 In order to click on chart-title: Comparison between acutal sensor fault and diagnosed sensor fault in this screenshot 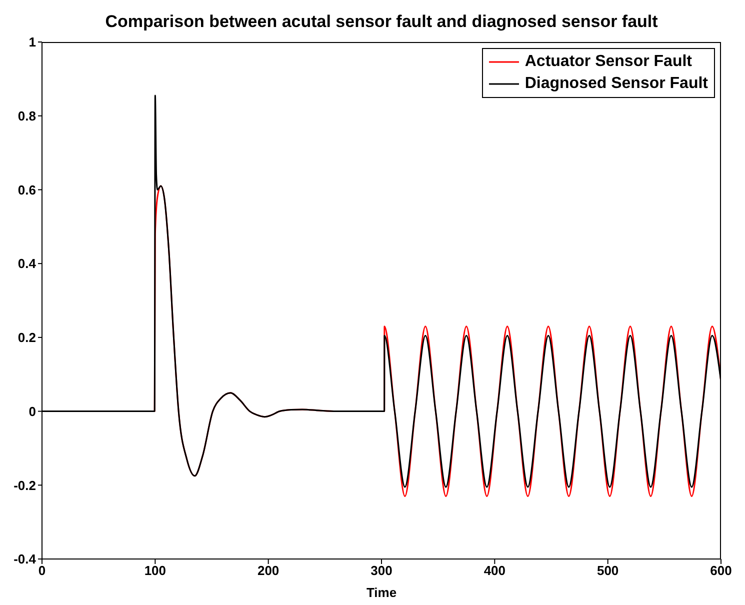, I will do `click(381, 22)`.